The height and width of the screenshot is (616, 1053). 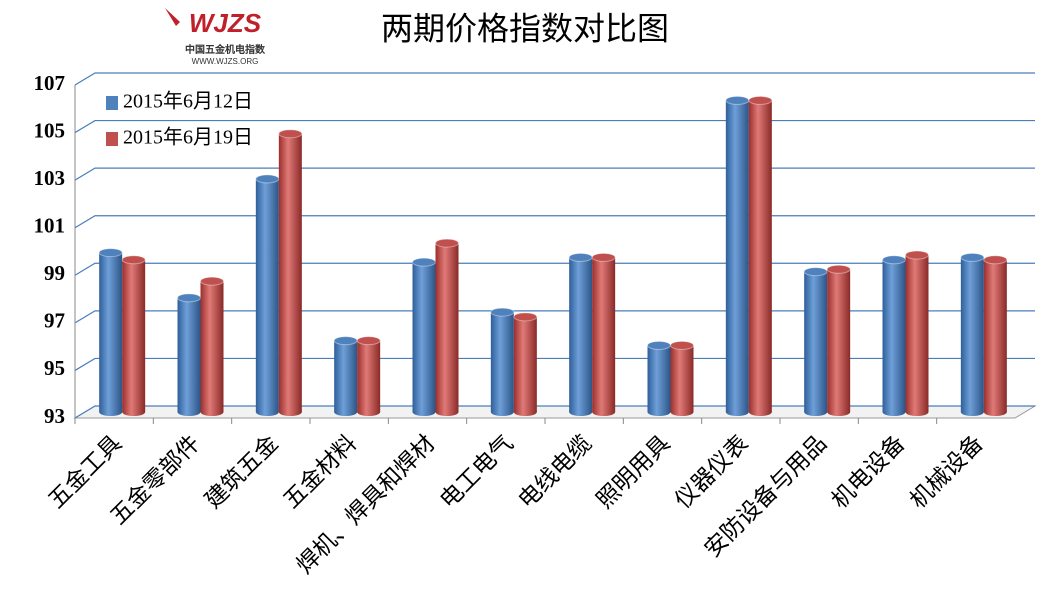 I want to click on legend-label: 2015年6月12日, so click(x=188, y=101).